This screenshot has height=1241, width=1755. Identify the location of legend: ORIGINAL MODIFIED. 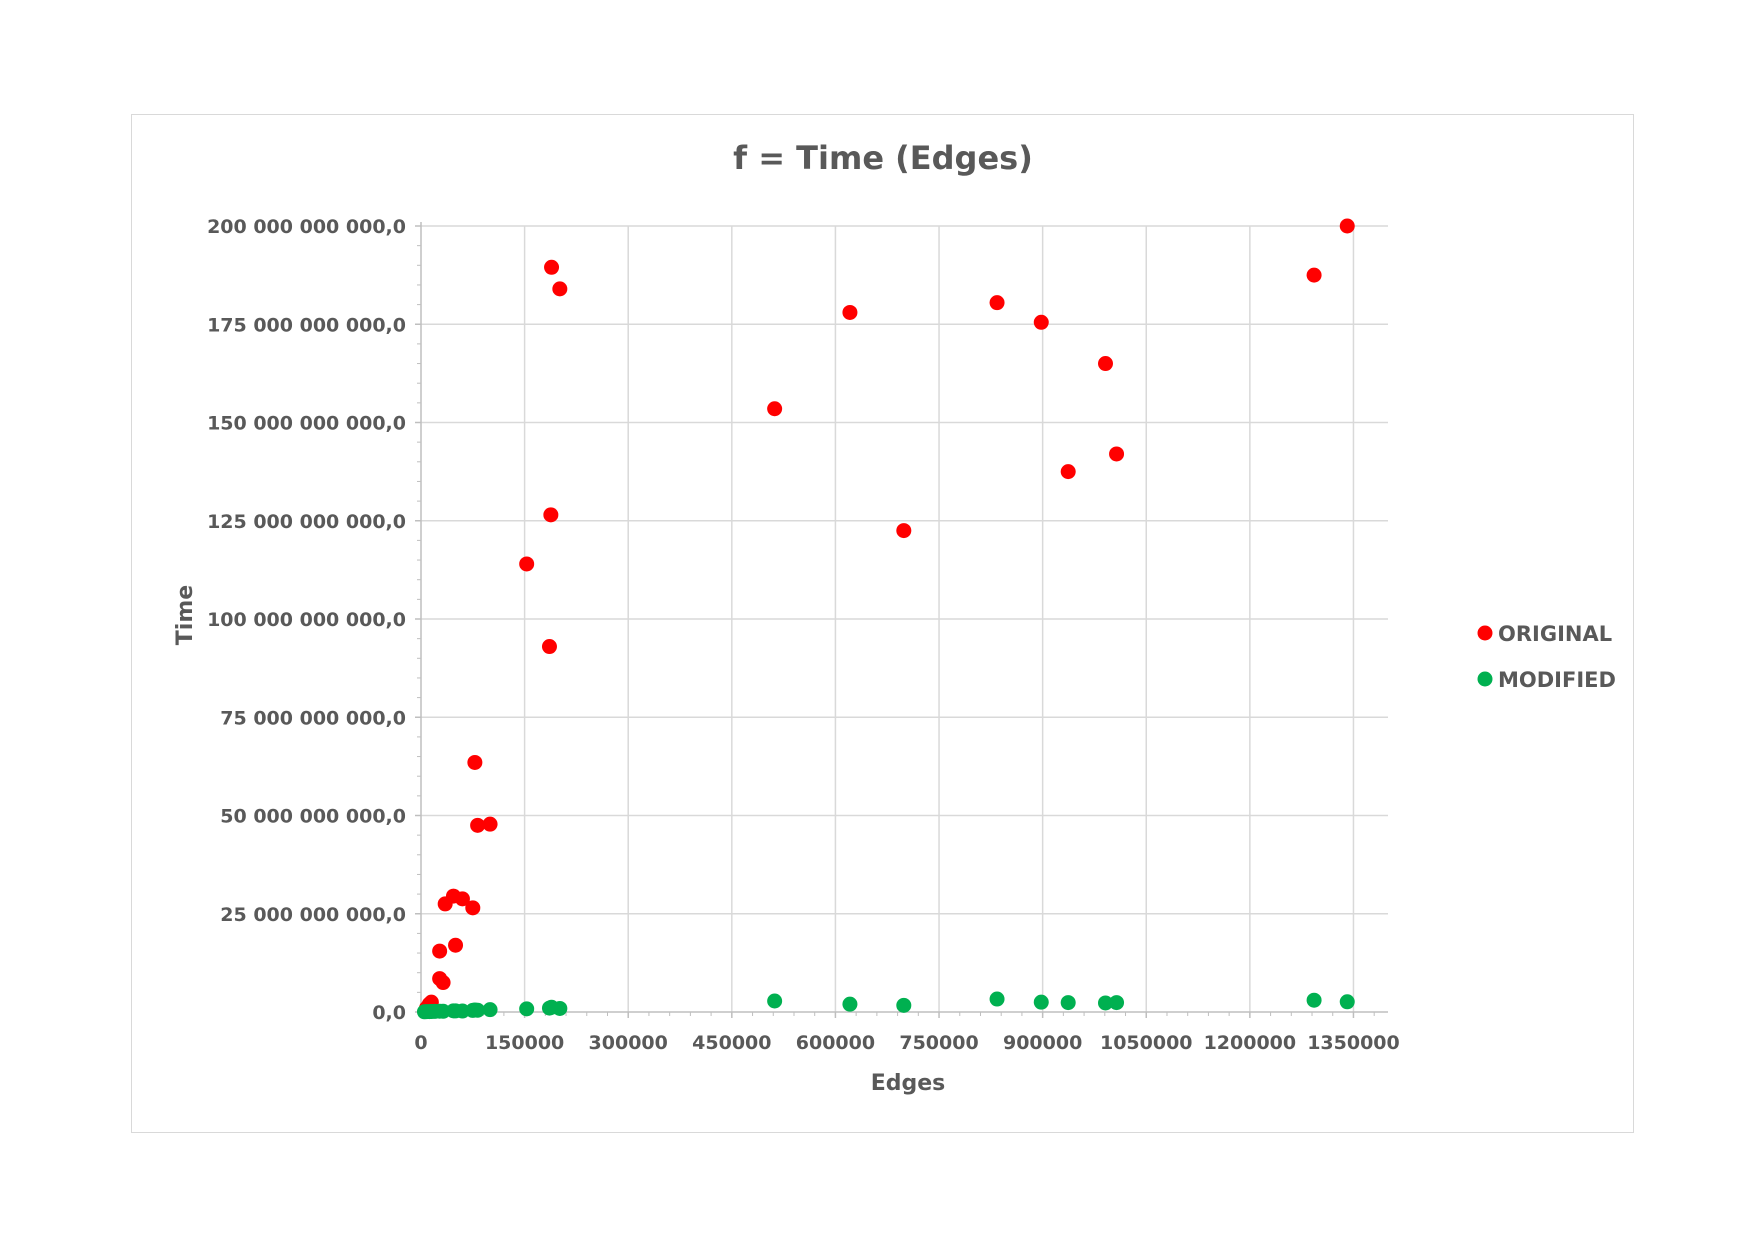
(1546, 657).